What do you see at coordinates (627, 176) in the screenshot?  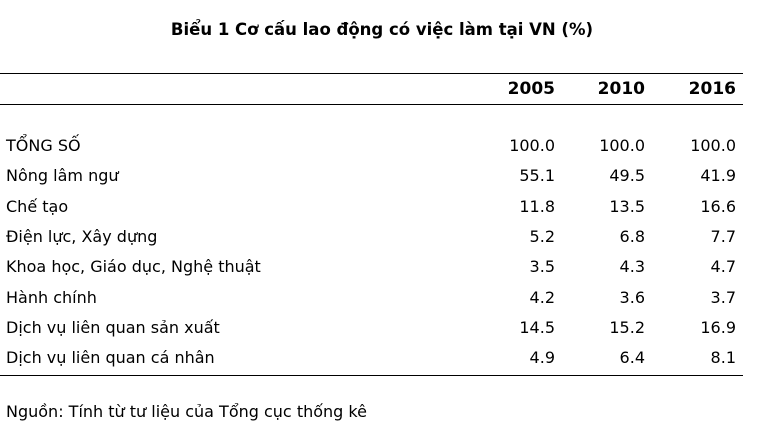 I see `cell: 49.5` at bounding box center [627, 176].